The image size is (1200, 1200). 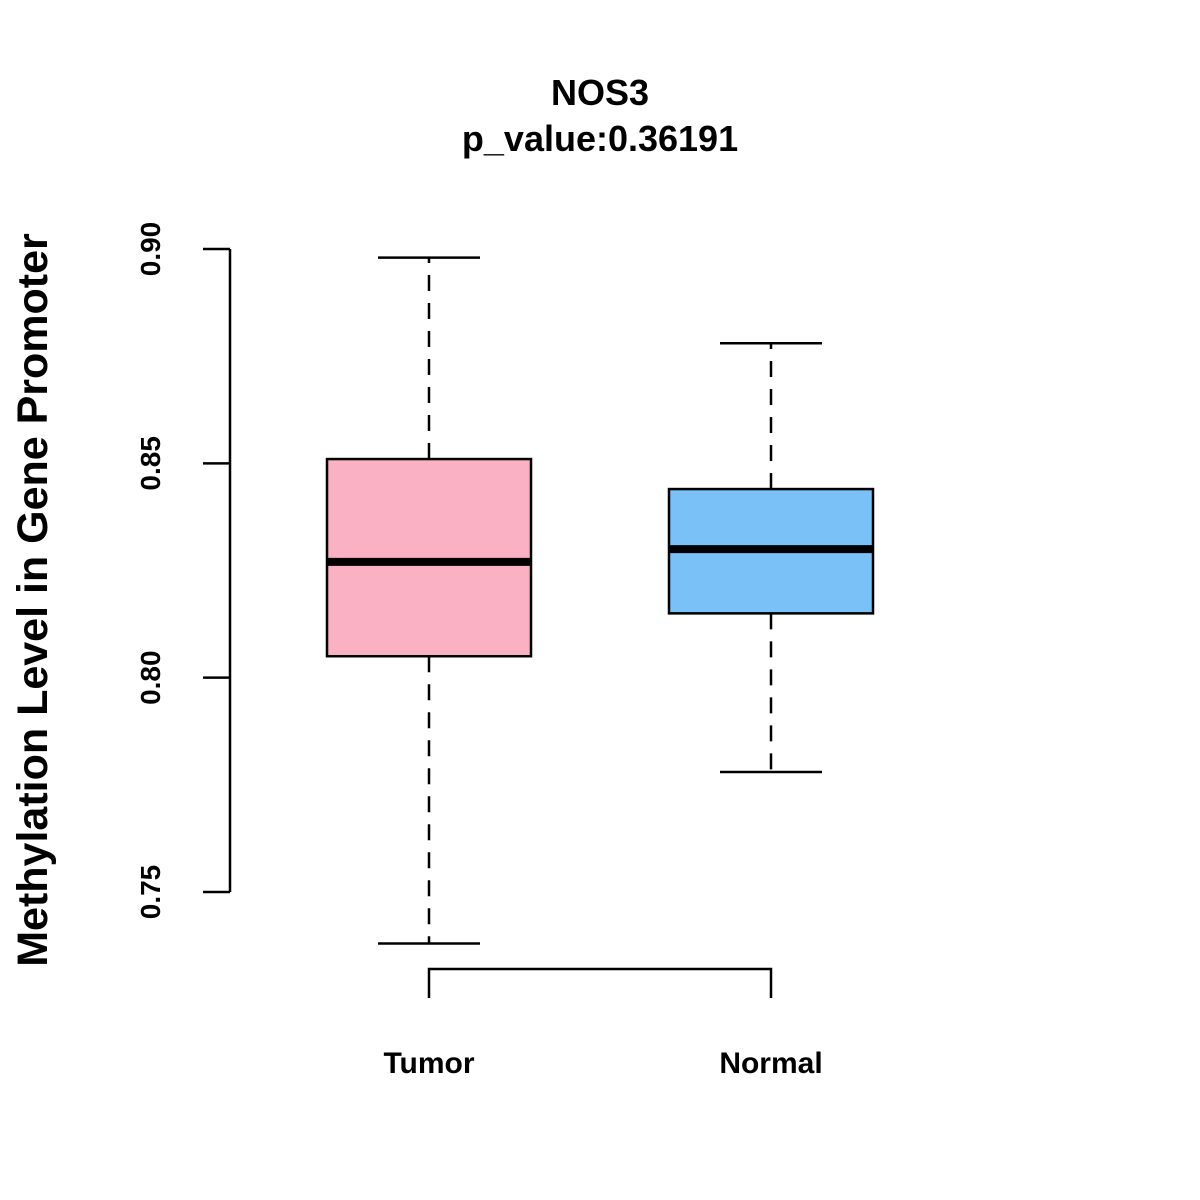 What do you see at coordinates (150, 677) in the screenshot?
I see `y-tick-label: 0.80` at bounding box center [150, 677].